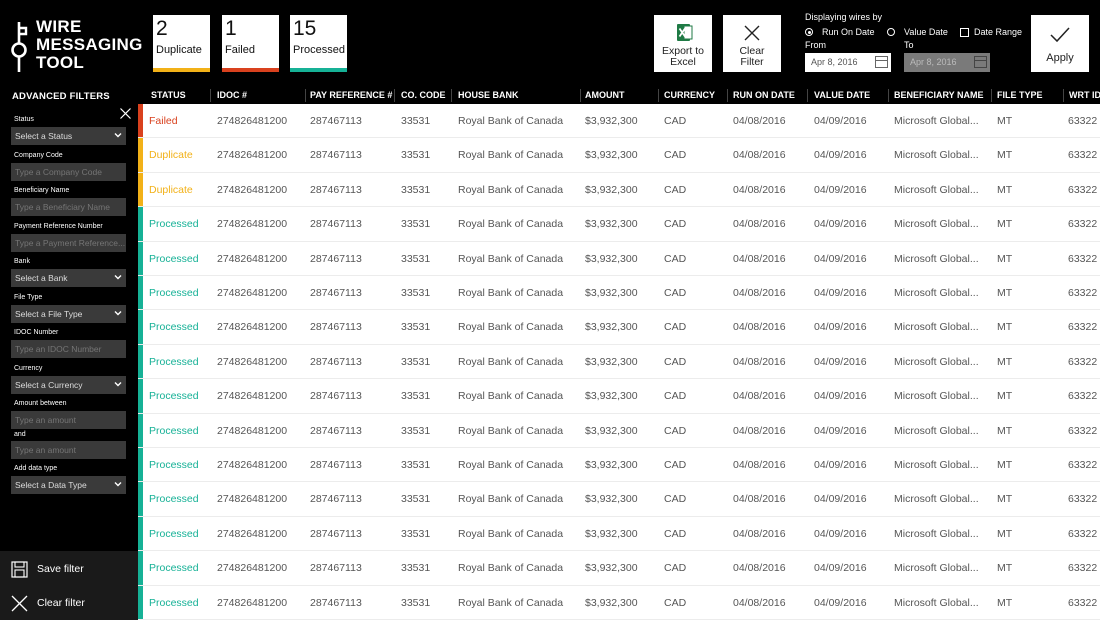  What do you see at coordinates (991, 32) in the screenshot?
I see `date-range-option: Date Range` at bounding box center [991, 32].